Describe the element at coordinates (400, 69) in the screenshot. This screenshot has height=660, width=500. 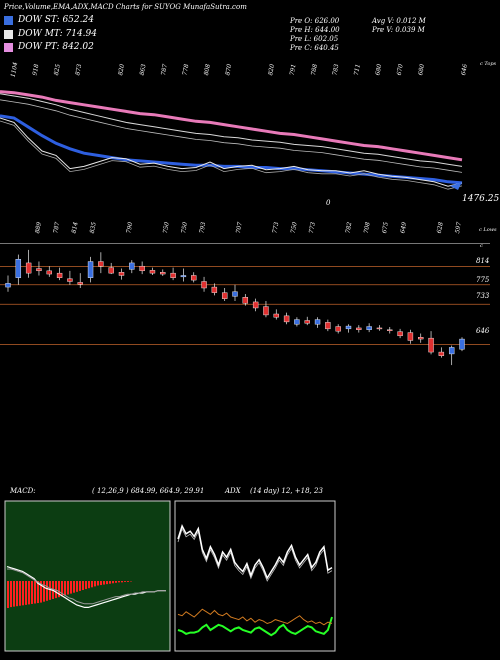
I see `top-label: 670` at that location.